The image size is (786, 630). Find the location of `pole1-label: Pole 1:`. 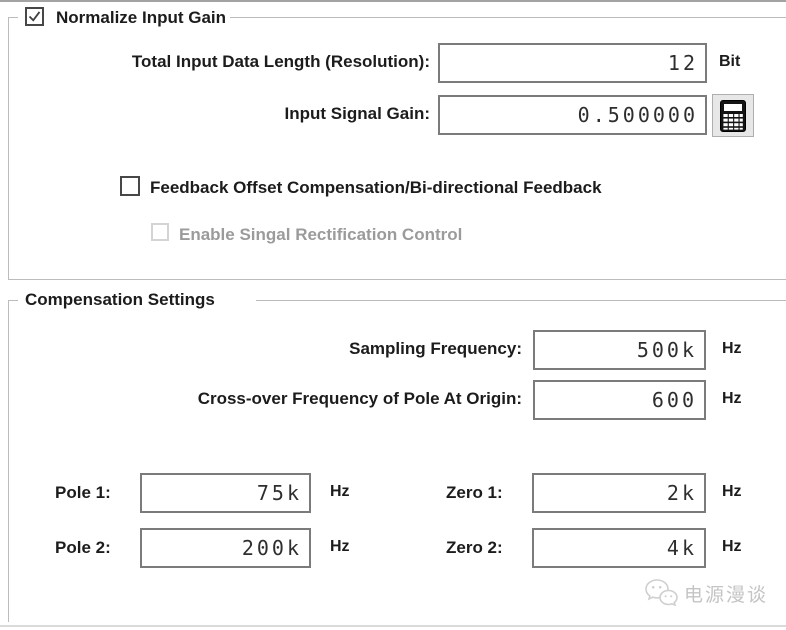

pole1-label: Pole 1: is located at coordinates (83, 492).